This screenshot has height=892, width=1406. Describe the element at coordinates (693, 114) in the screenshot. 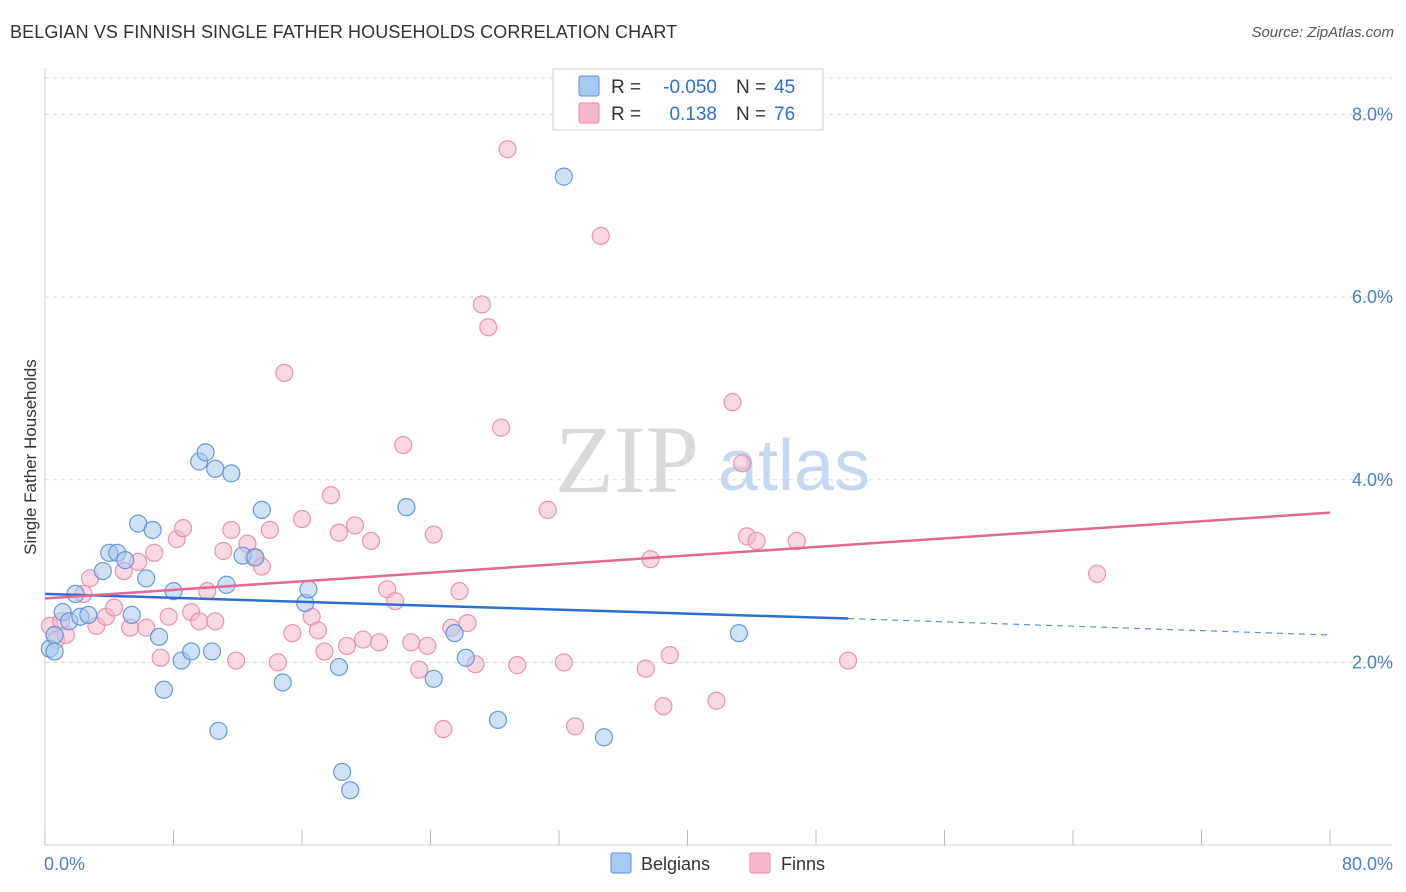

I see `legend-finns-r-value: 0.138` at that location.